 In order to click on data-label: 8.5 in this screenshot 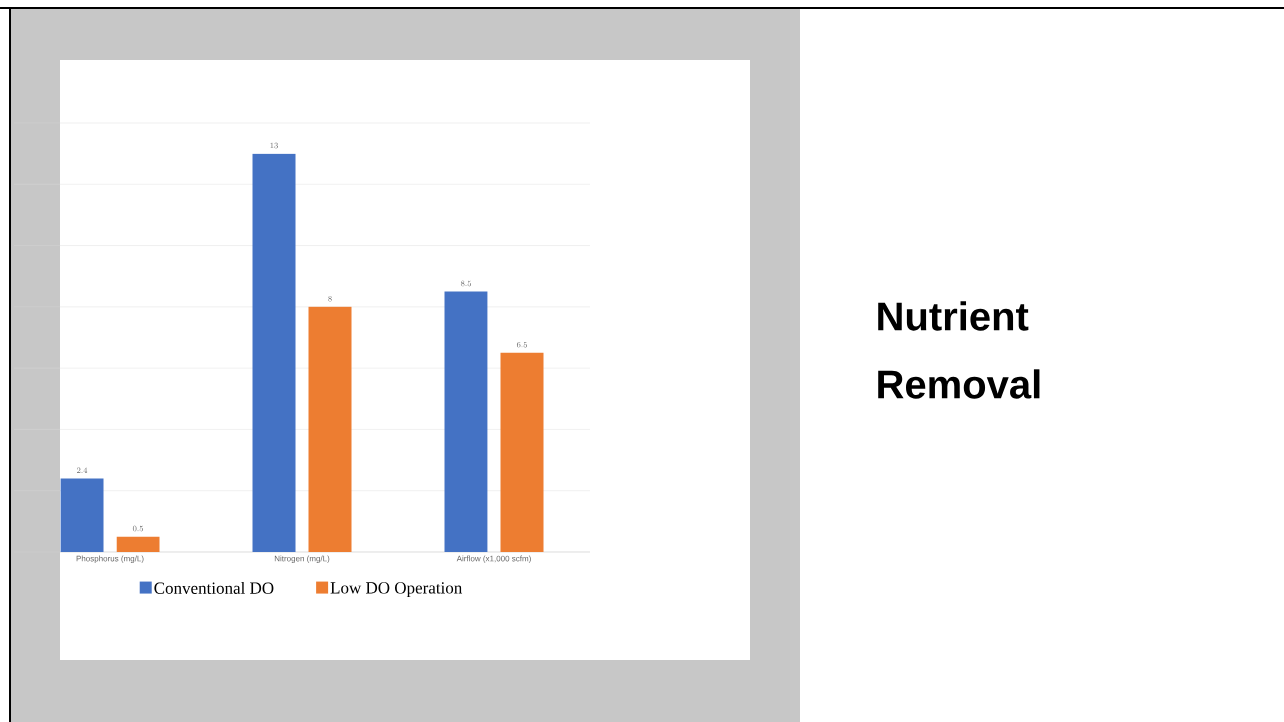, I will do `click(465, 283)`.